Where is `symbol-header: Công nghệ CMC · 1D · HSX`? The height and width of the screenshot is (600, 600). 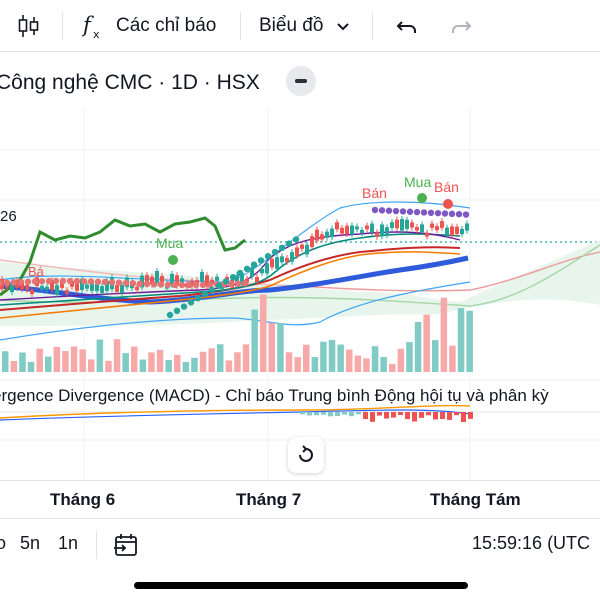
symbol-header: Công nghệ CMC · 1D · HSX is located at coordinates (130, 83).